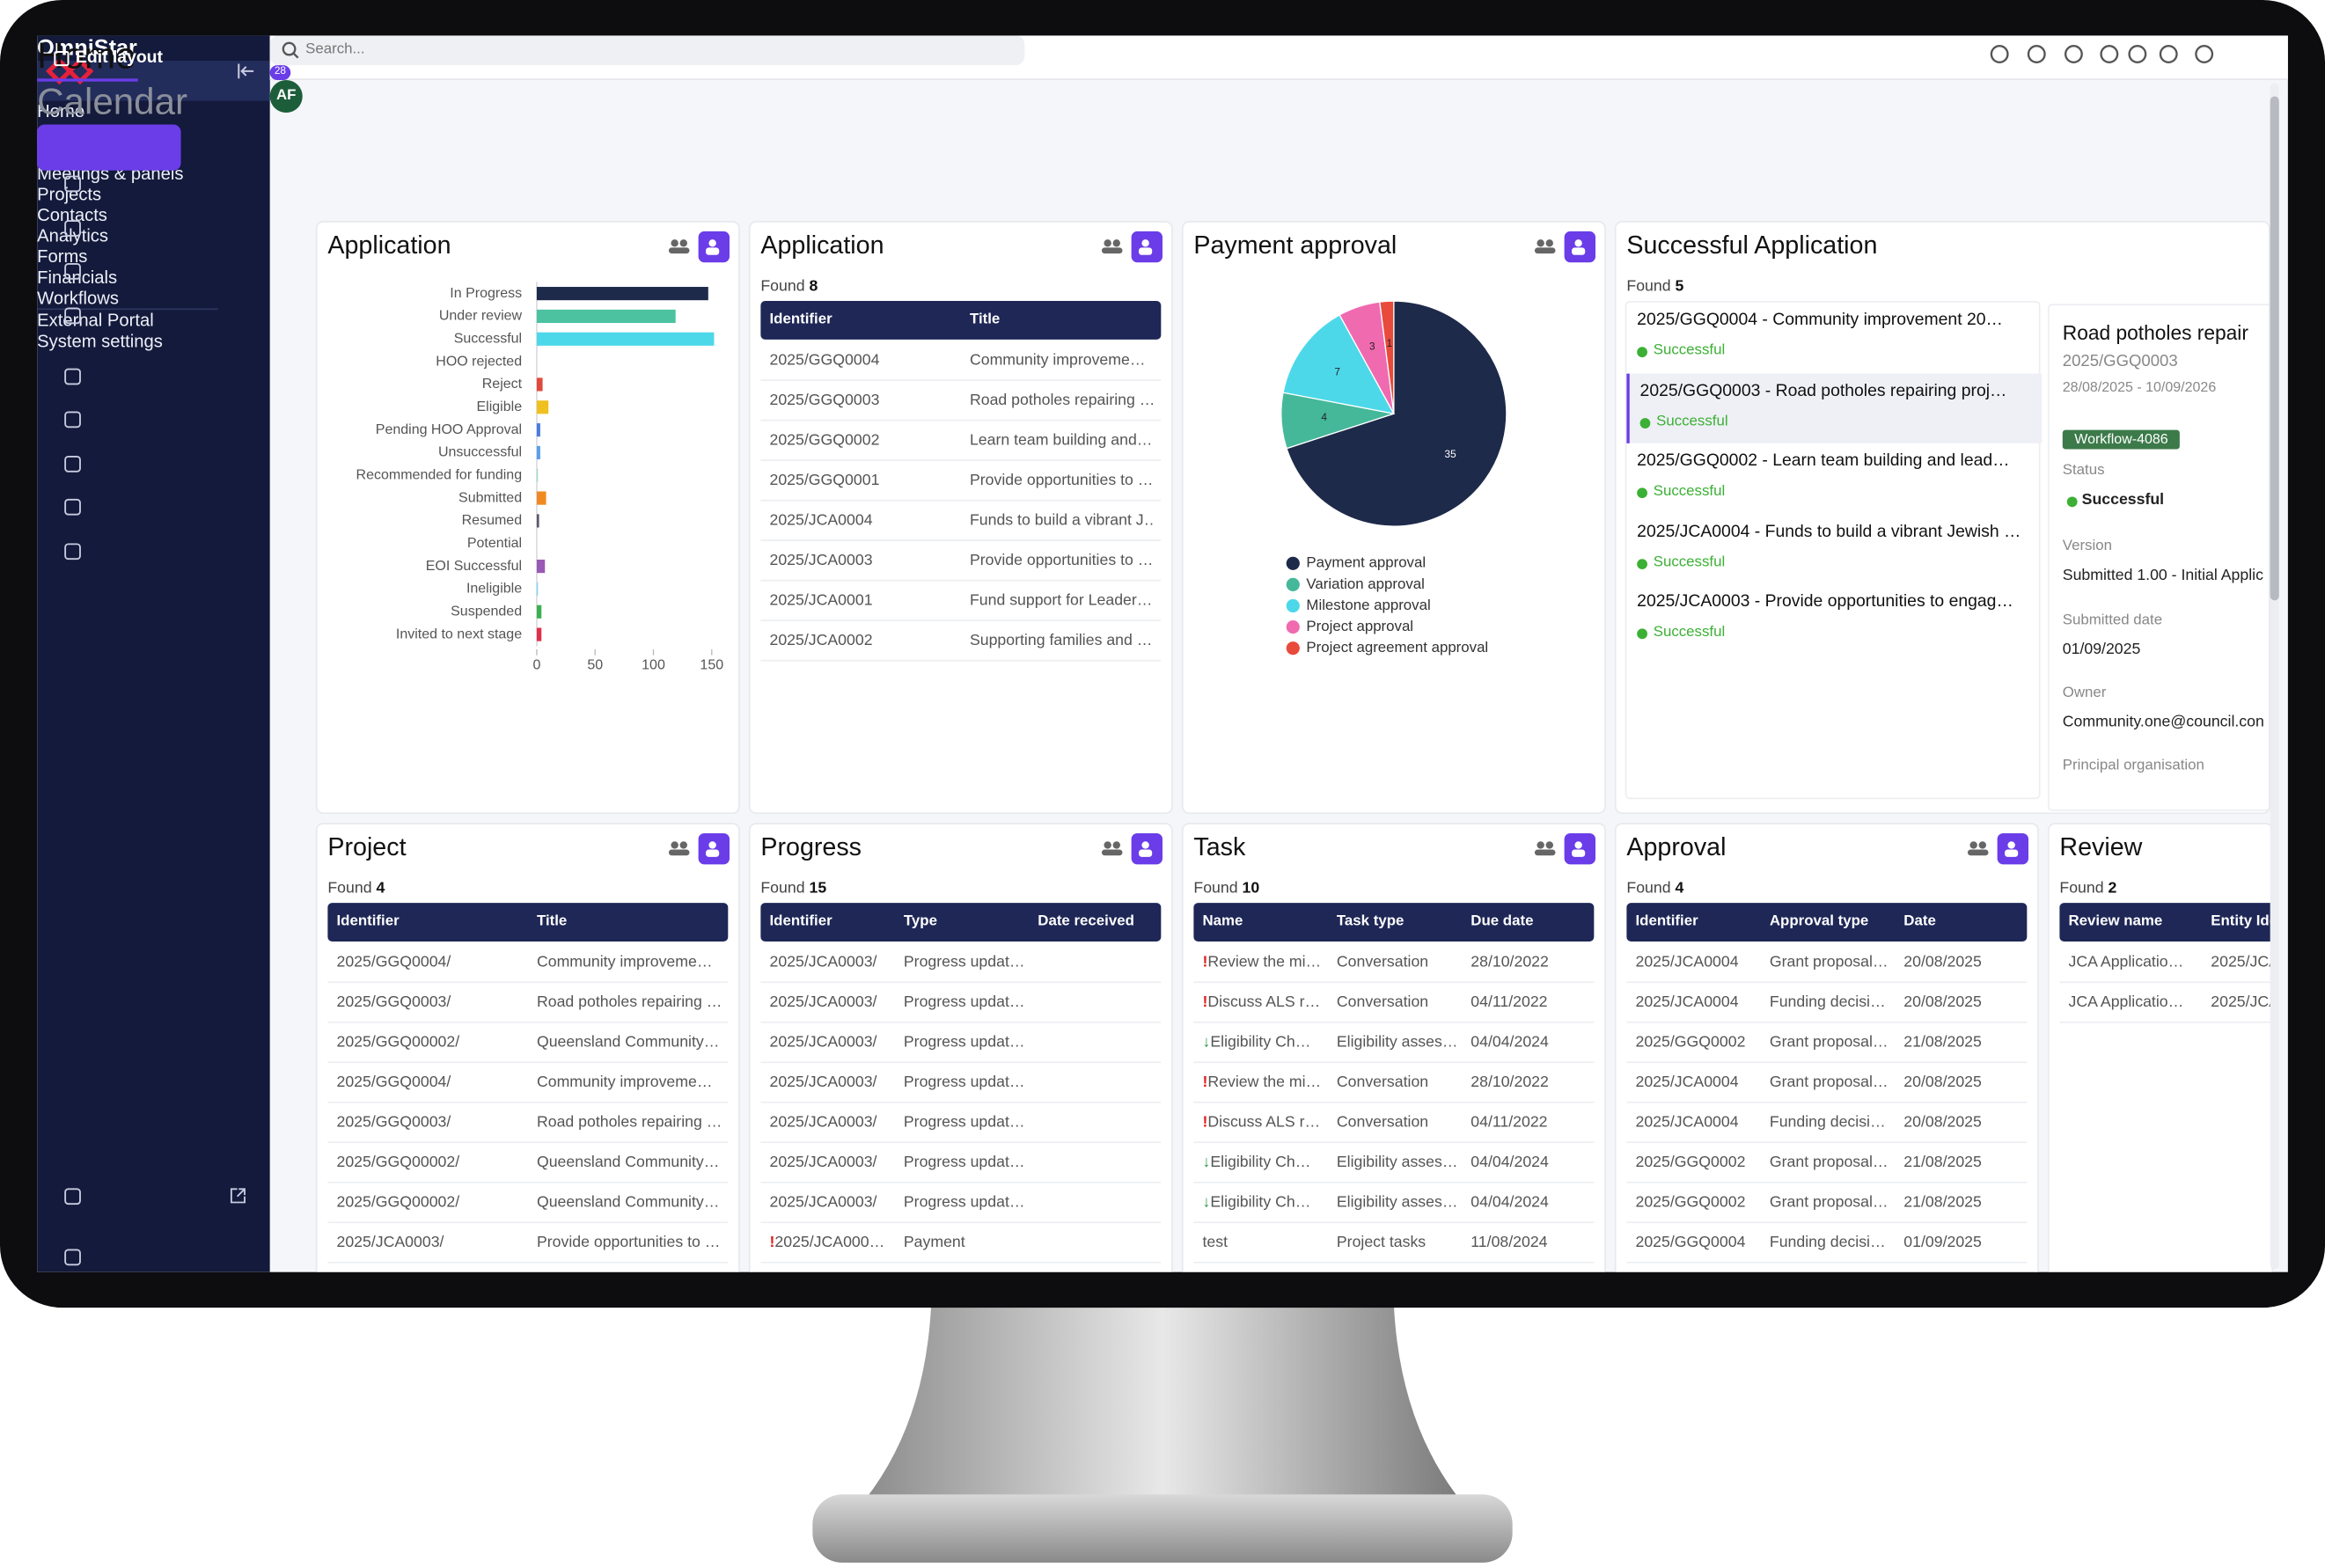 This screenshot has width=2325, height=1568. What do you see at coordinates (1390, 343) in the screenshot?
I see `pie-value-label: 1` at bounding box center [1390, 343].